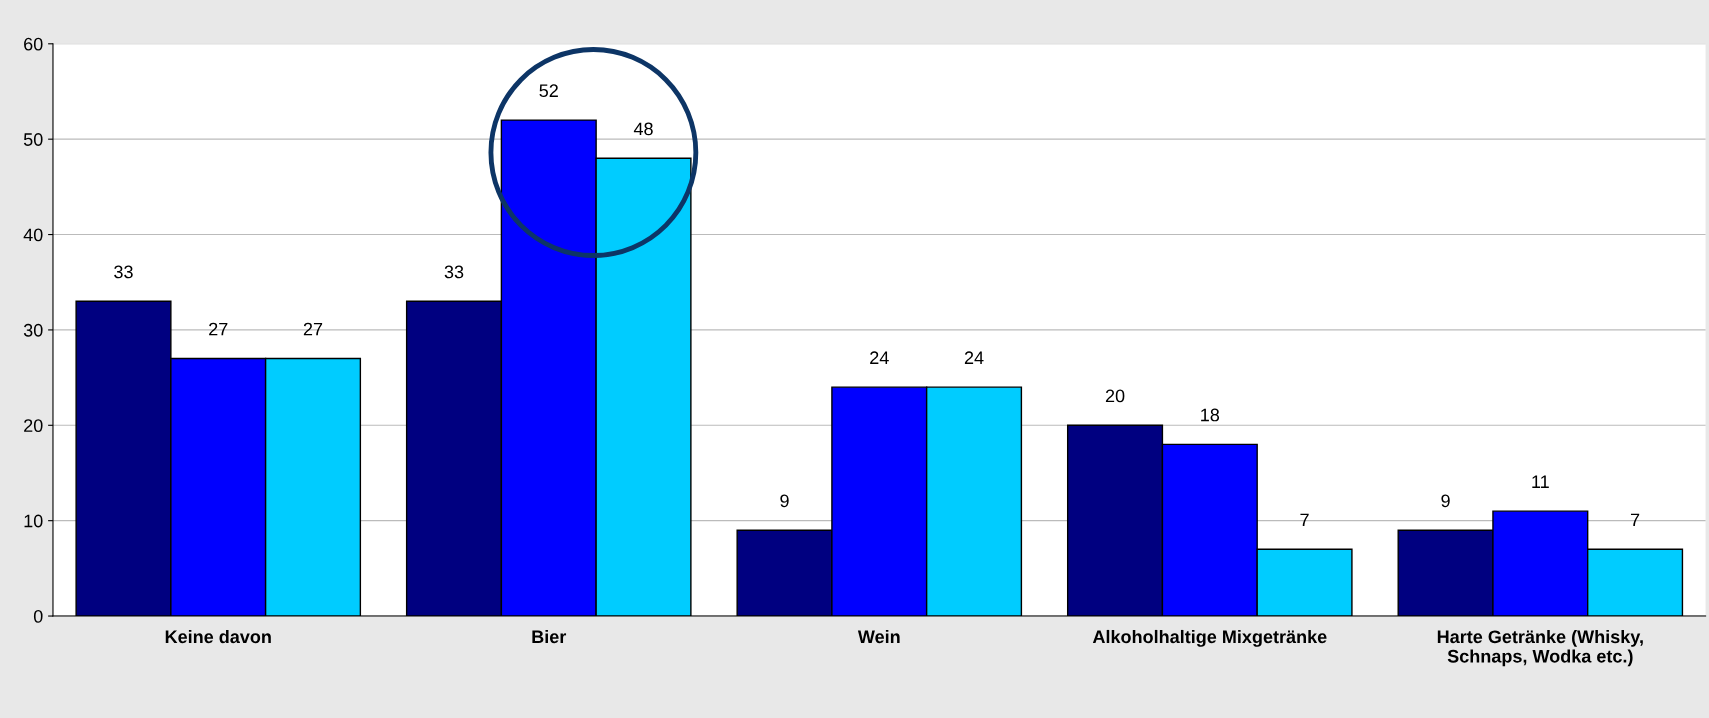 Image resolution: width=1709 pixels, height=718 pixels. I want to click on x-tick-label: Keine davon, so click(218, 636).